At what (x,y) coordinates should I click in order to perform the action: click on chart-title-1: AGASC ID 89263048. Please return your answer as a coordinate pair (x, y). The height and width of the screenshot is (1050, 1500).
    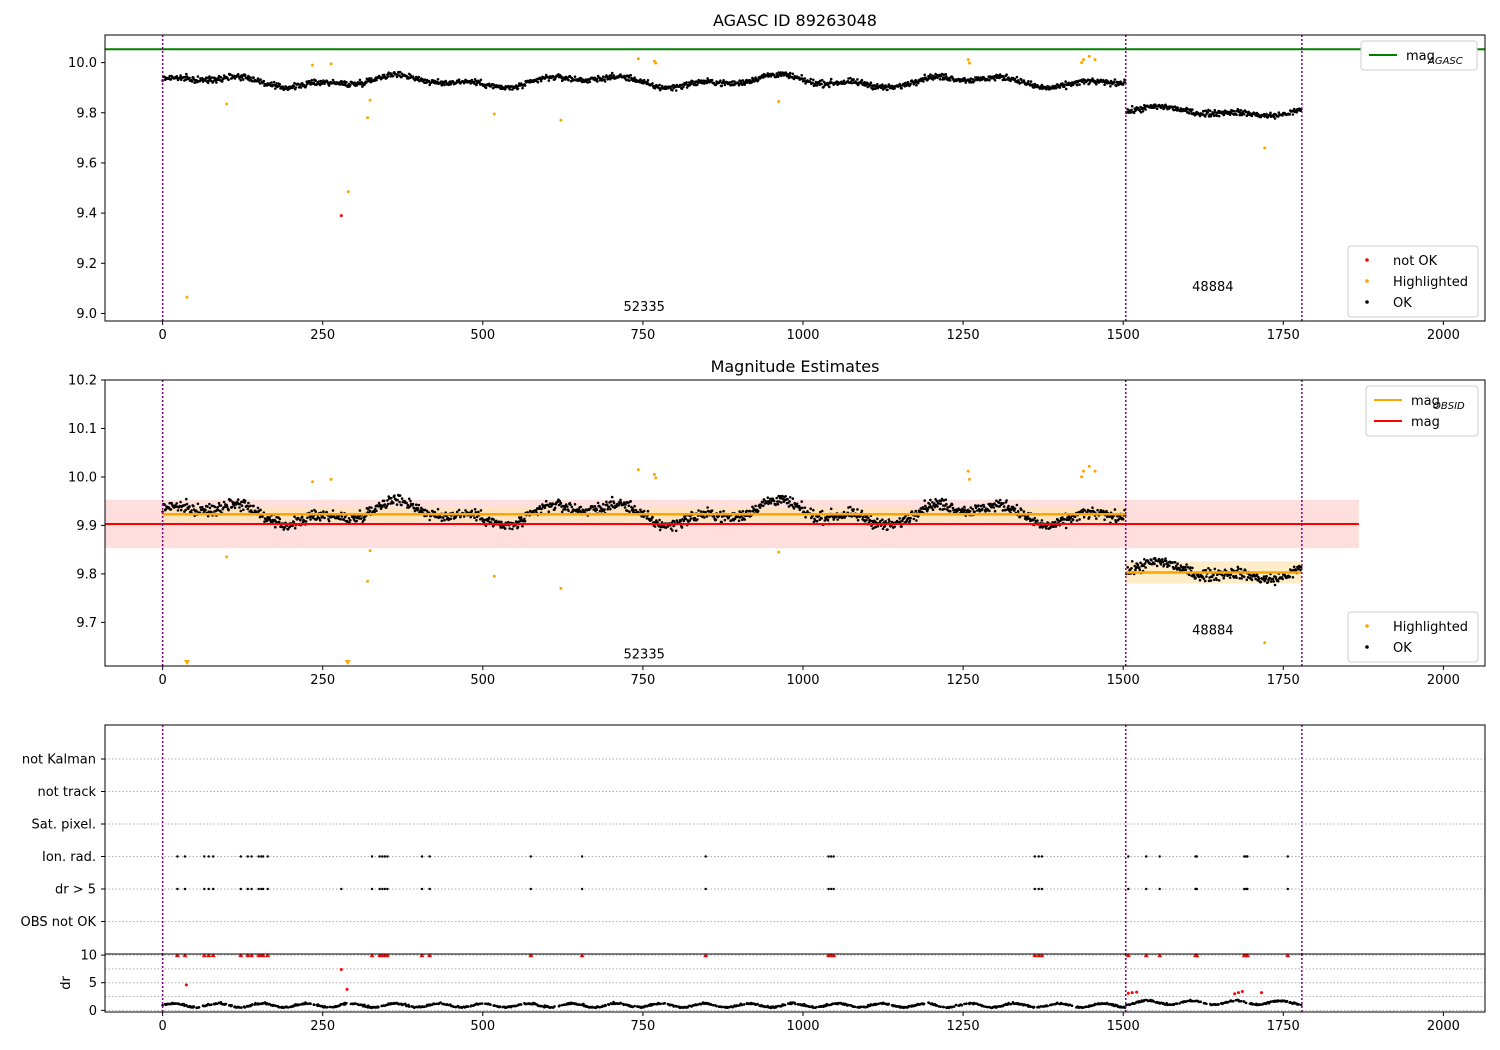
    Looking at the image, I should click on (795, 20).